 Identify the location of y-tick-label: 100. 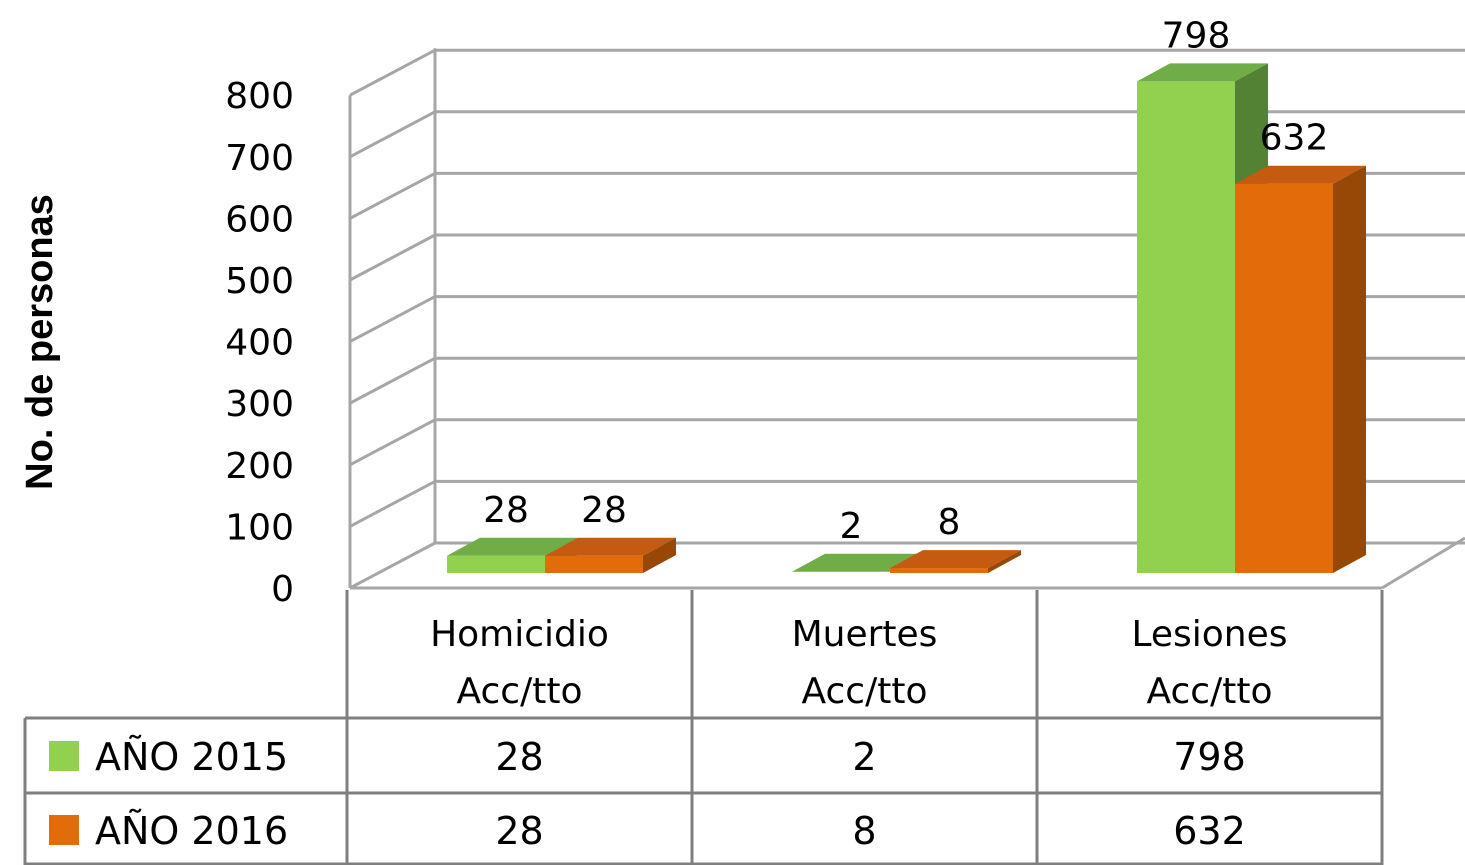
(259, 527).